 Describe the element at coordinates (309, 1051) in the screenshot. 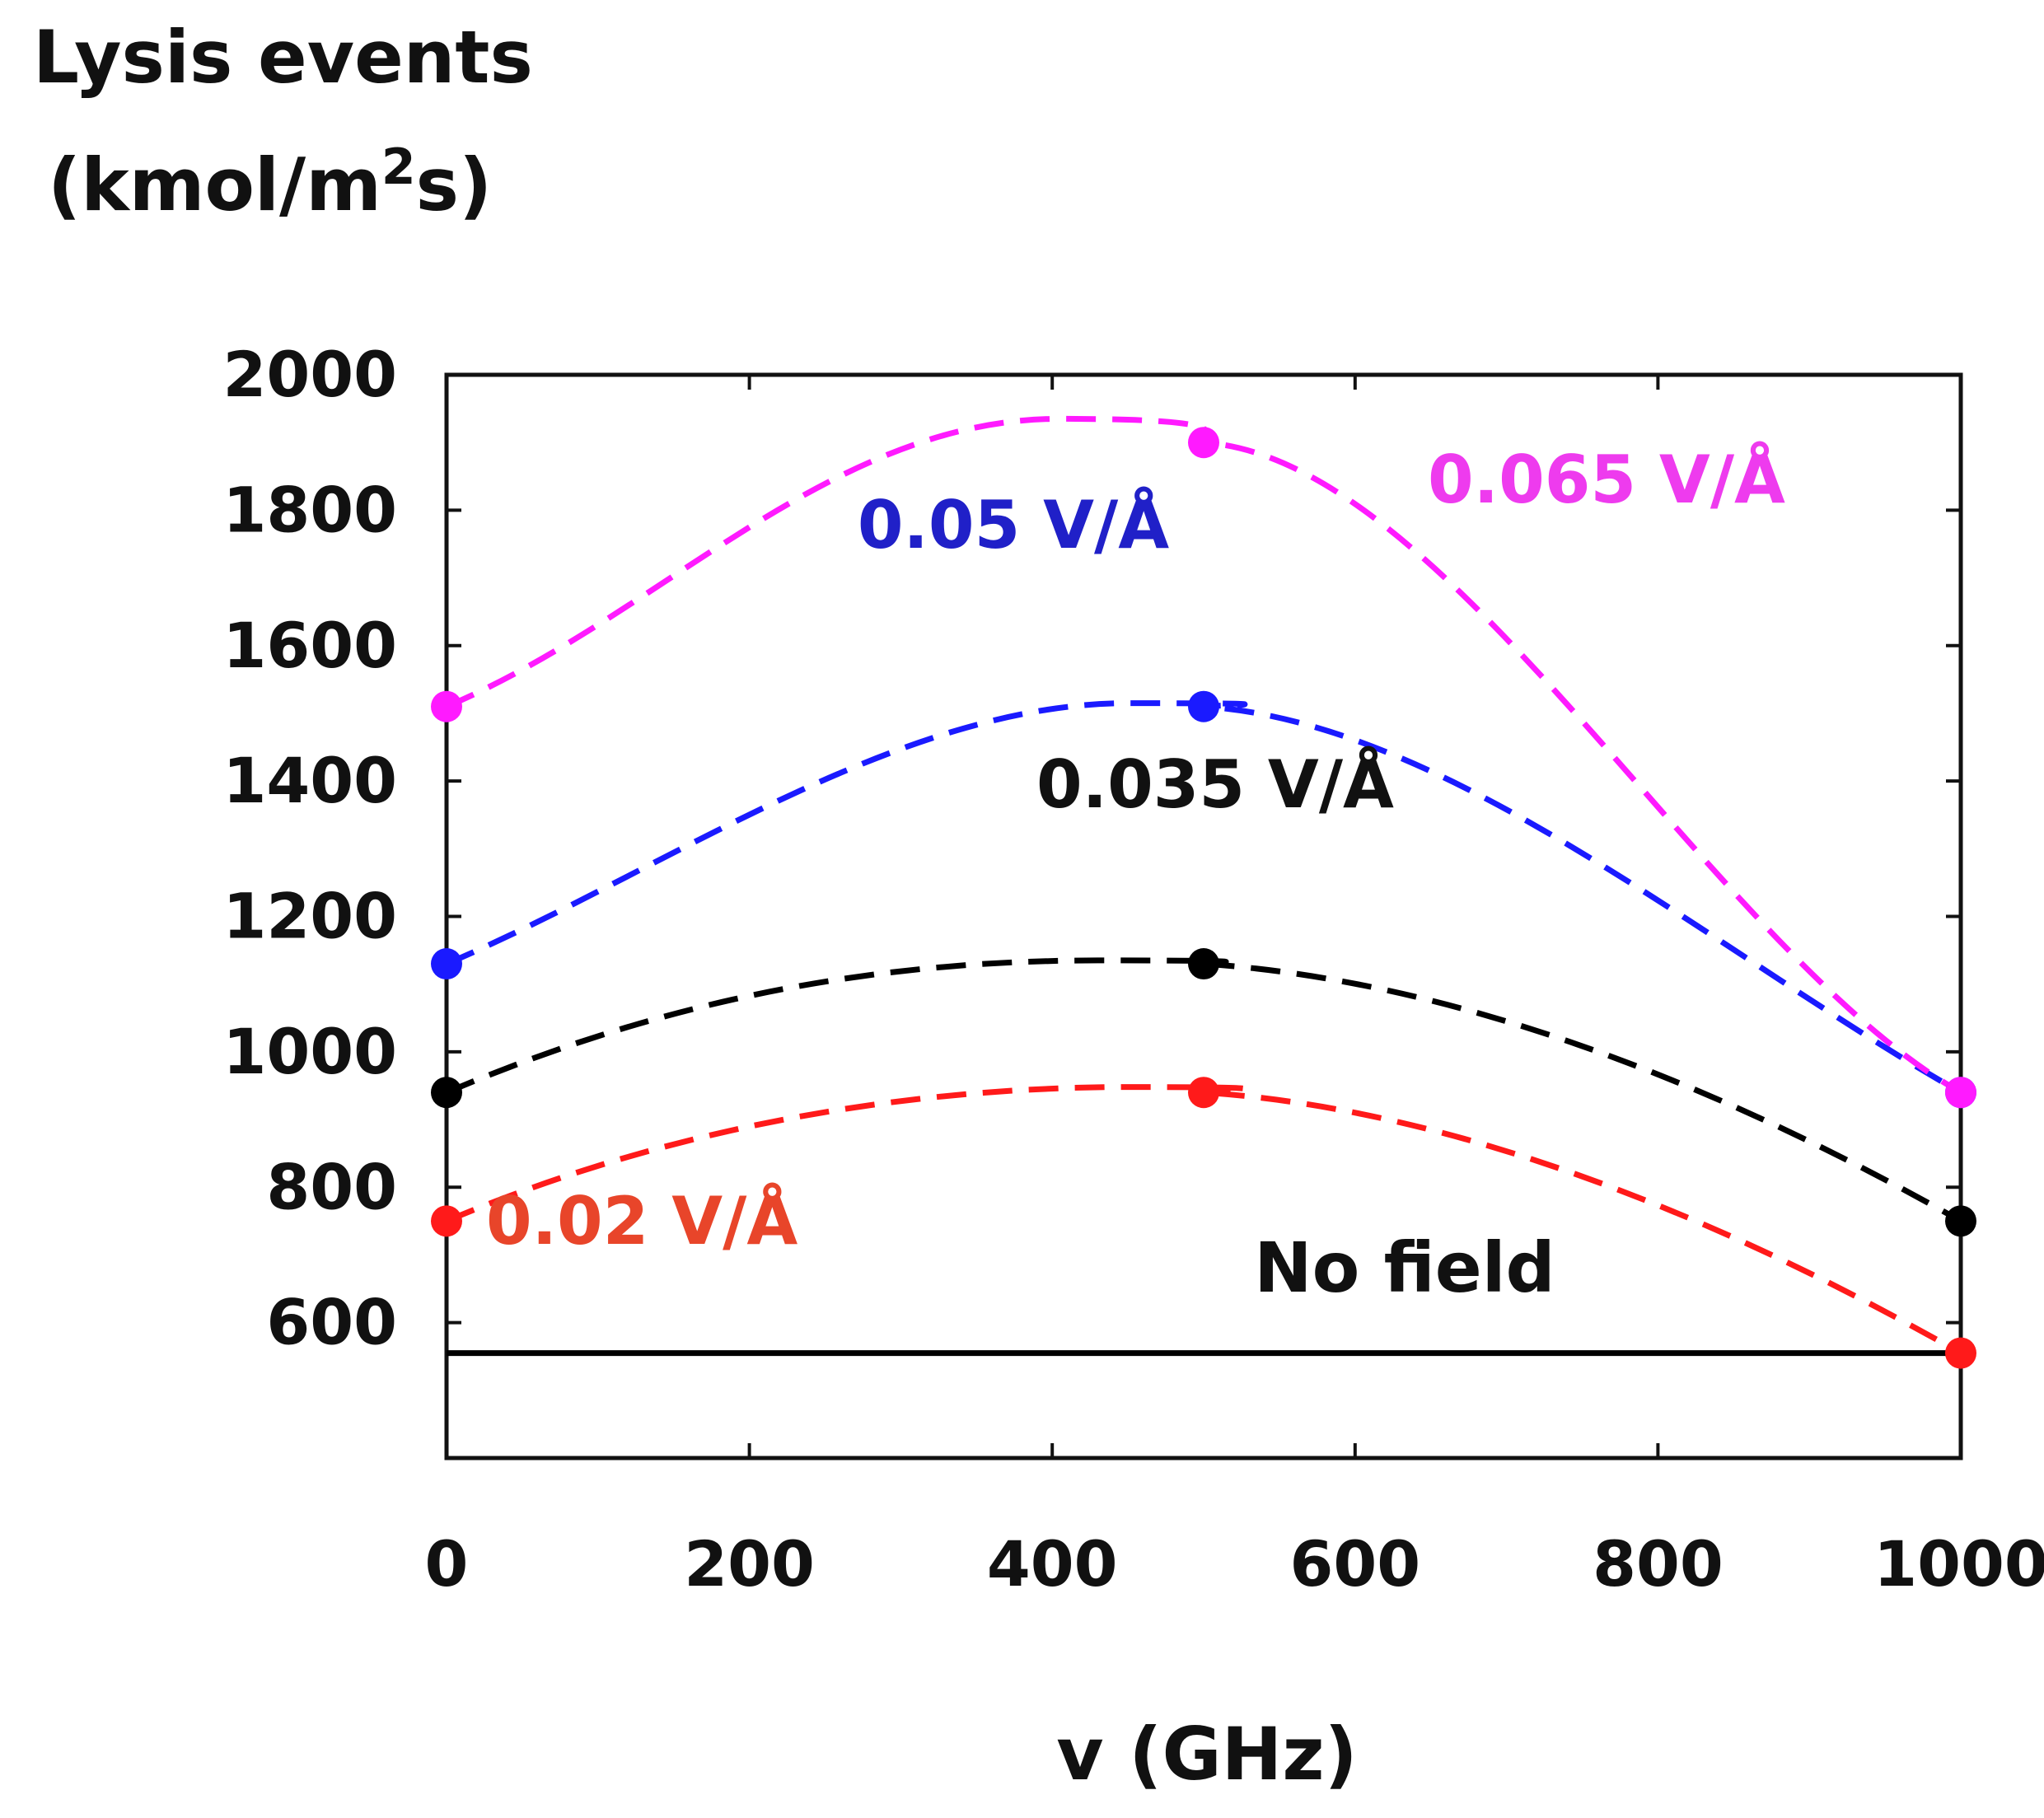

I see `y-tick-label: 1000` at that location.